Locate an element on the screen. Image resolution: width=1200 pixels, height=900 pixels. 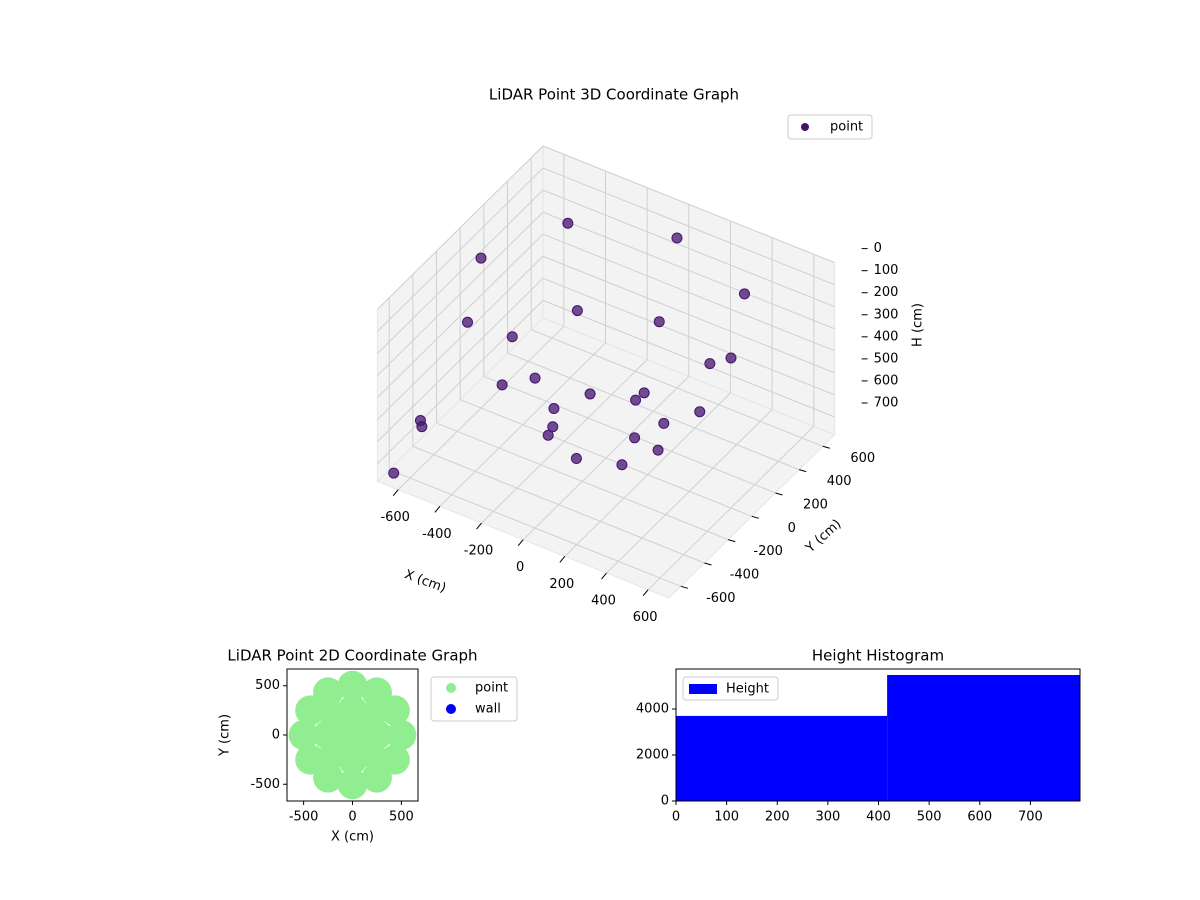
y-tick-label: -500 is located at coordinates (265, 784).